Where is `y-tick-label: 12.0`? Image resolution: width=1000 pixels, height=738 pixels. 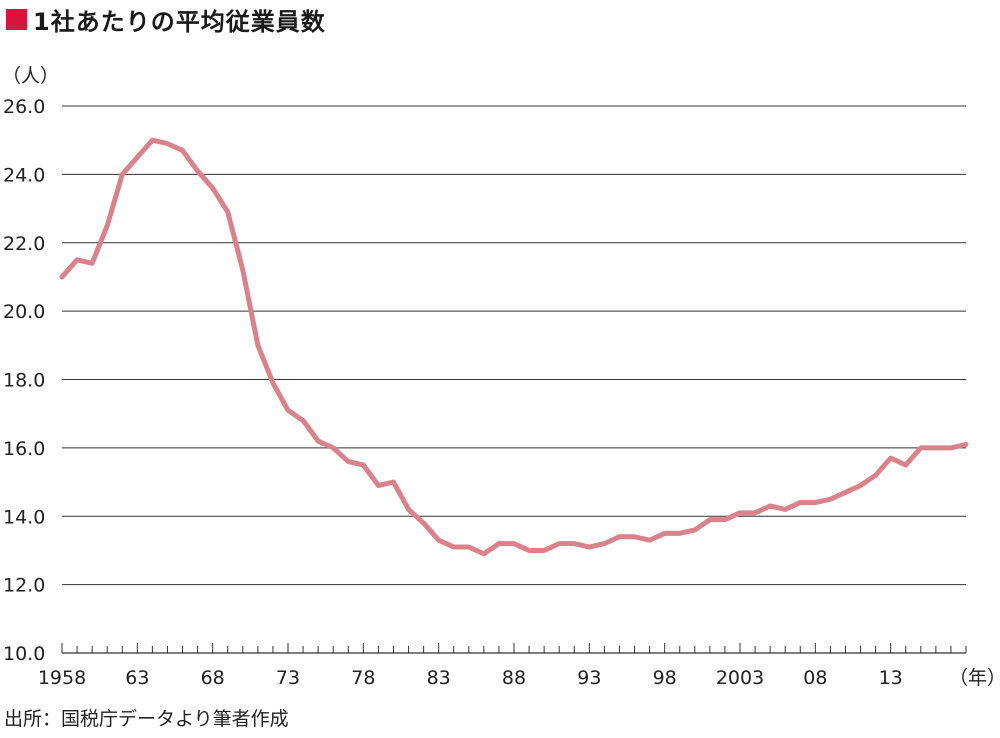 y-tick-label: 12.0 is located at coordinates (24, 586).